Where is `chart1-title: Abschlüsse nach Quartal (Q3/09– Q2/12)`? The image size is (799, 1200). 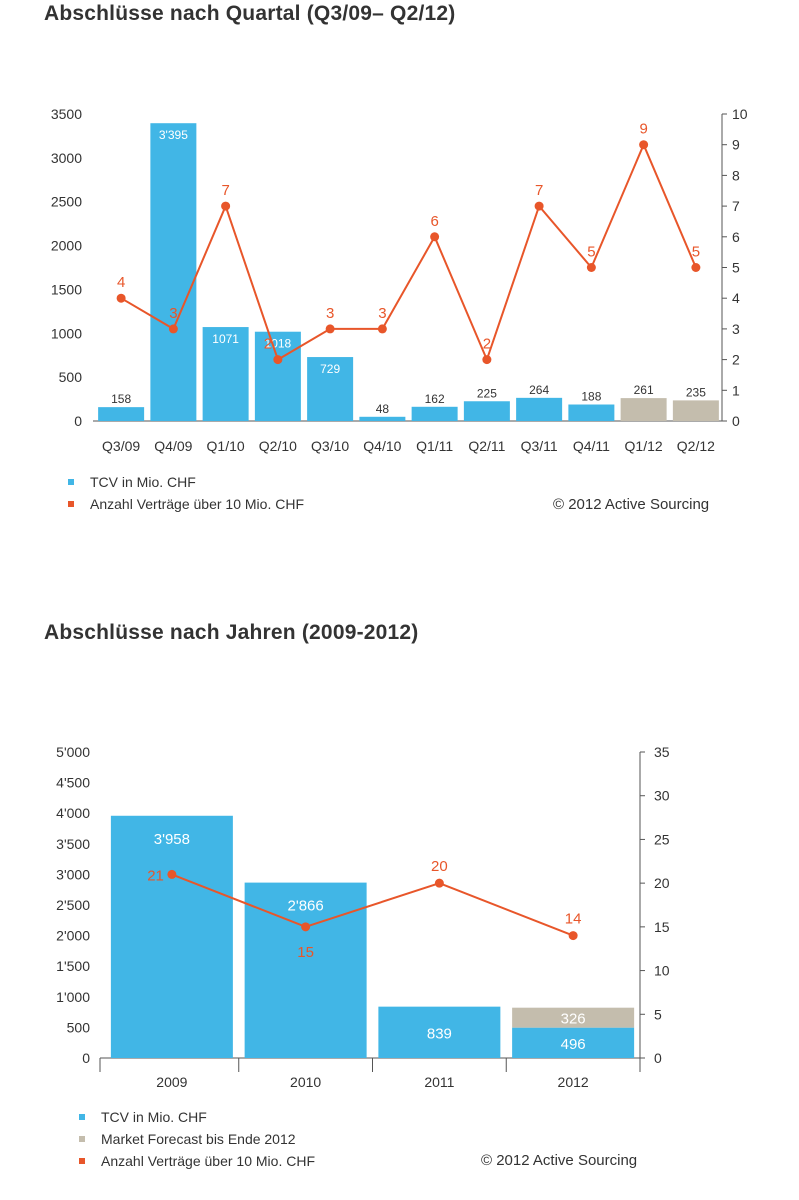 chart1-title: Abschlüsse nach Quartal (Q3/09– Q2/12) is located at coordinates (250, 13).